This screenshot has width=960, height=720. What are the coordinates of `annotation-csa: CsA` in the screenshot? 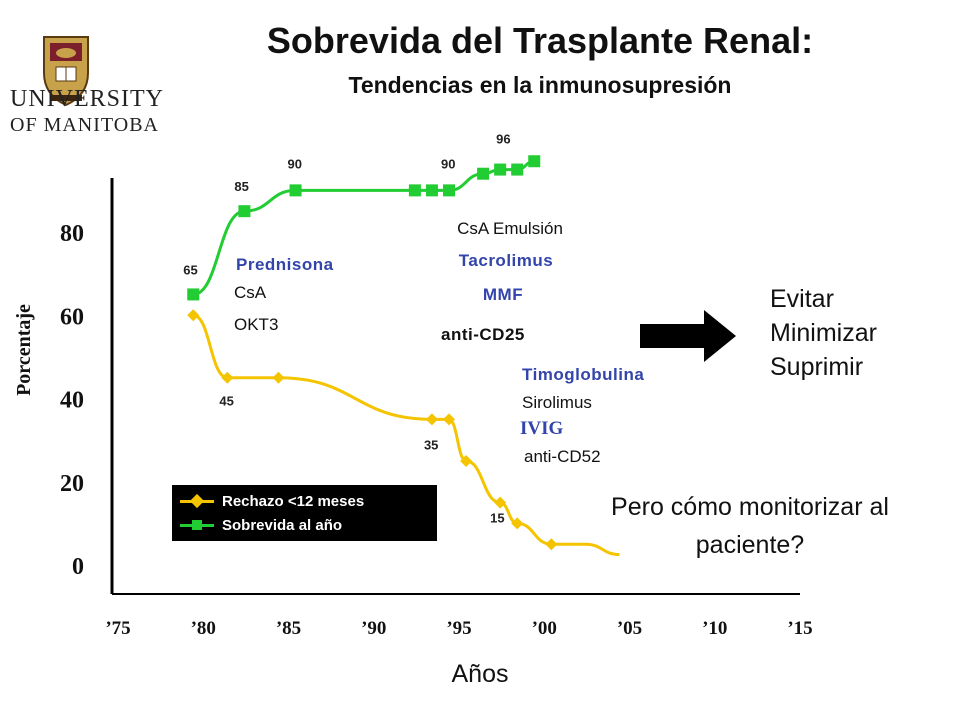 It's located at (250, 292).